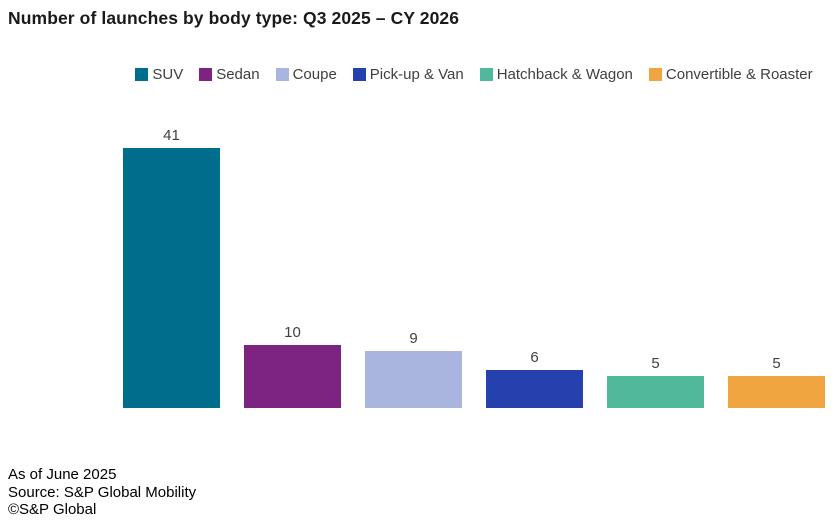  I want to click on bar-value-label: 9, so click(413, 338).